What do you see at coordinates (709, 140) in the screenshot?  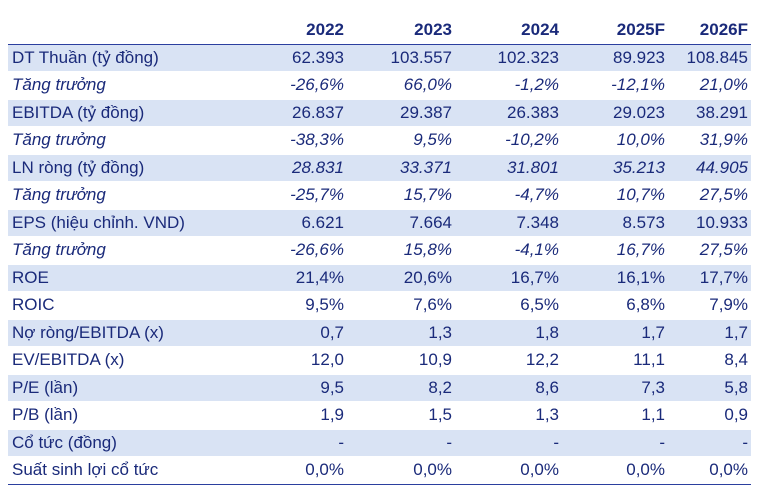 I see `row-value-cell: 31,9%` at bounding box center [709, 140].